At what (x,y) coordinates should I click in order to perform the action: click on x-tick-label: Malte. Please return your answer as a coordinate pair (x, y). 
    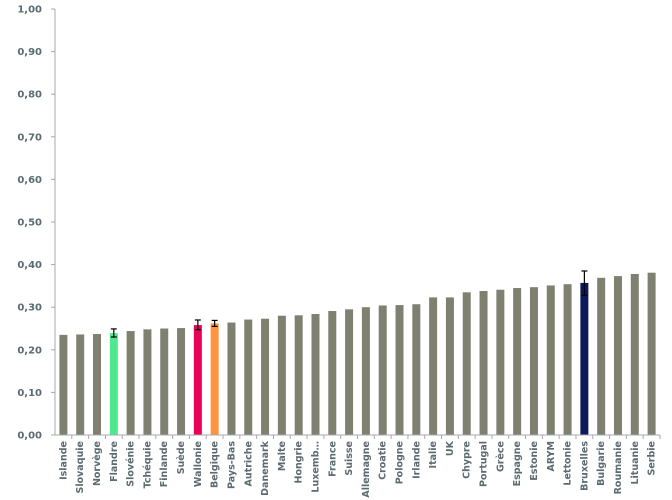
    Looking at the image, I should click on (282, 456).